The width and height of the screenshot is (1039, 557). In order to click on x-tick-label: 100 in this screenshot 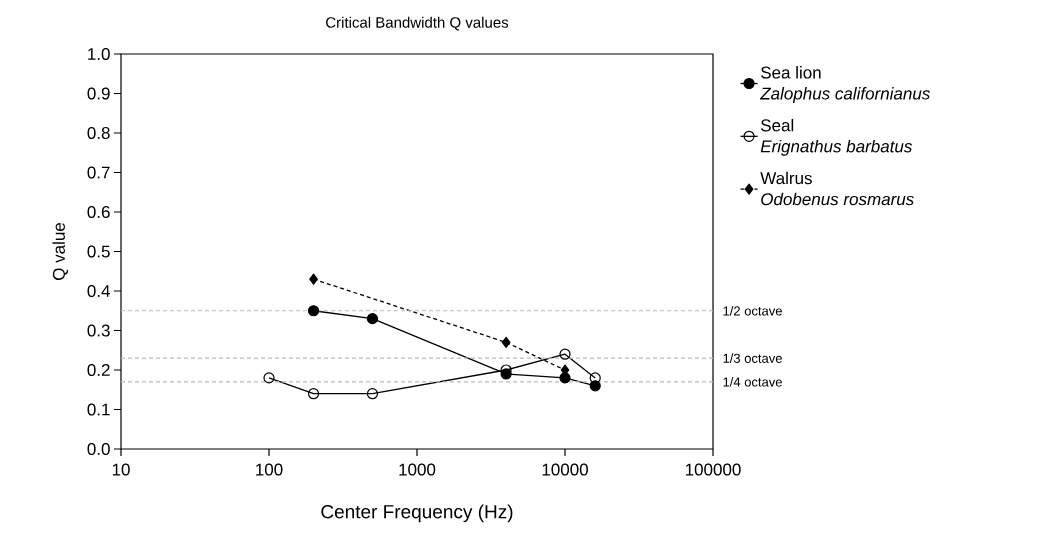, I will do `click(269, 469)`.